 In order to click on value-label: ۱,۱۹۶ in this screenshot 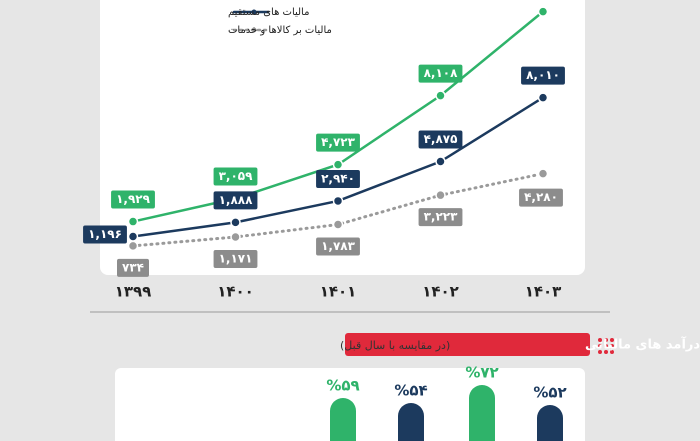, I will do `click(105, 234)`.